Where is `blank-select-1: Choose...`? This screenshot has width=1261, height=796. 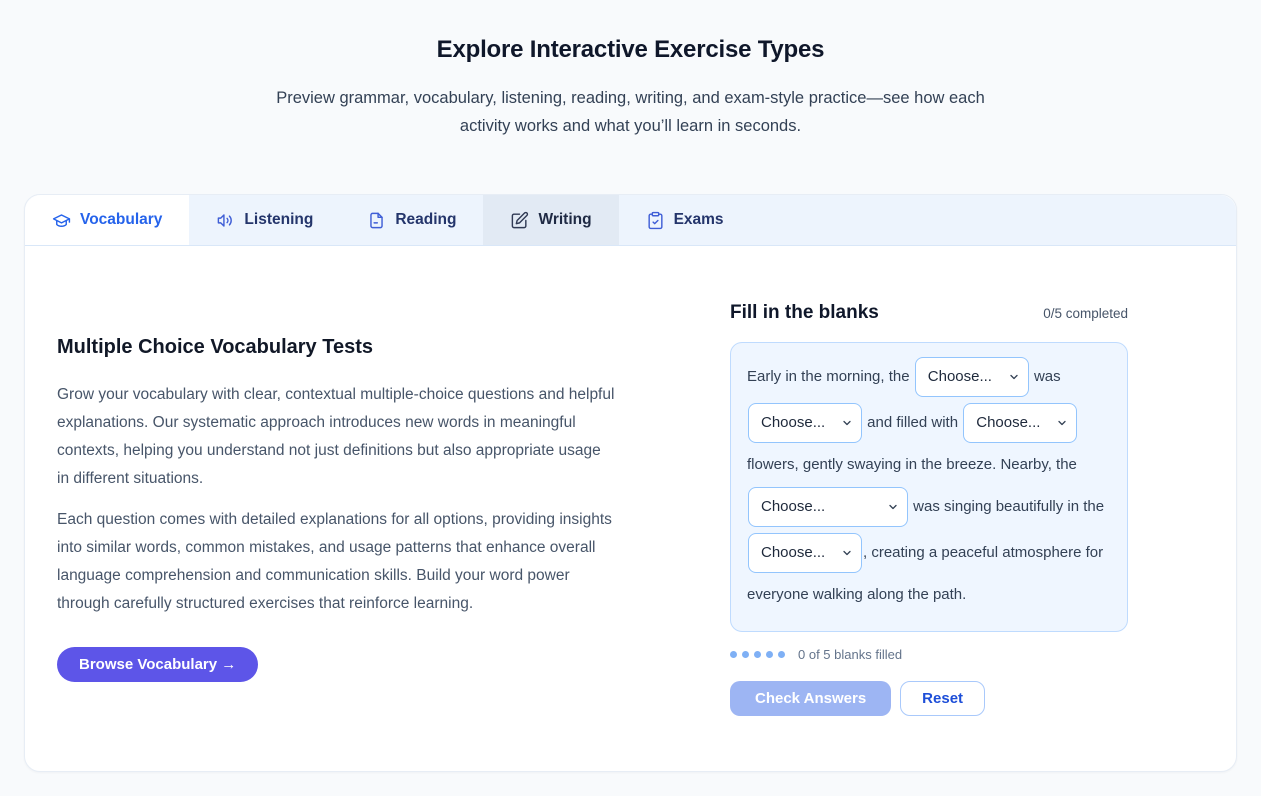
blank-select-1: Choose... is located at coordinates (971, 376).